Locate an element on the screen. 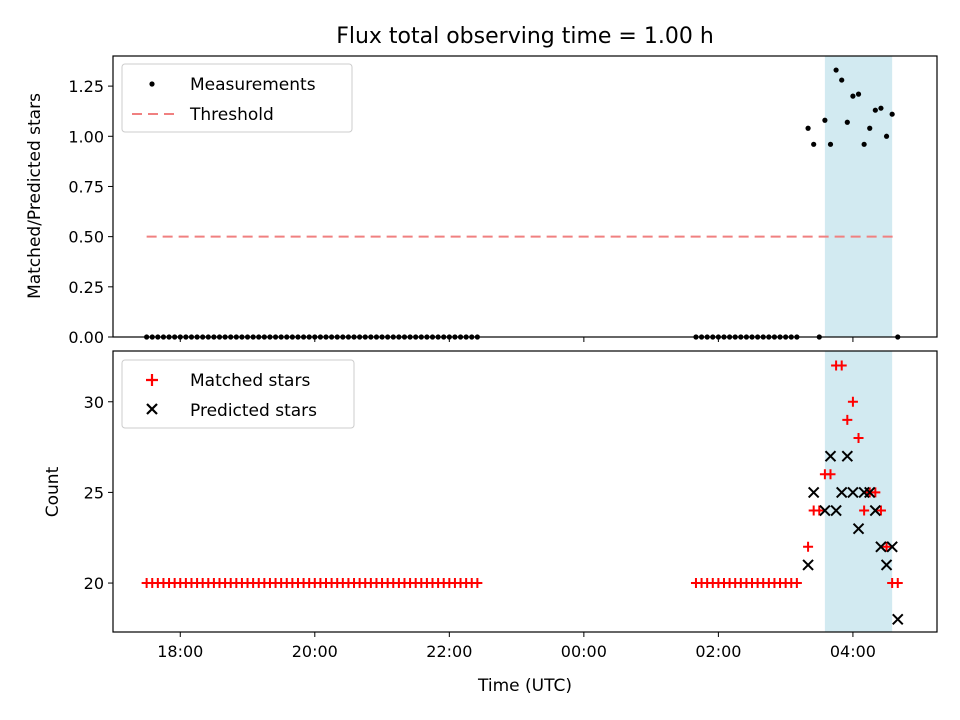  bottom-ytick-label: 25 is located at coordinates (94, 492).